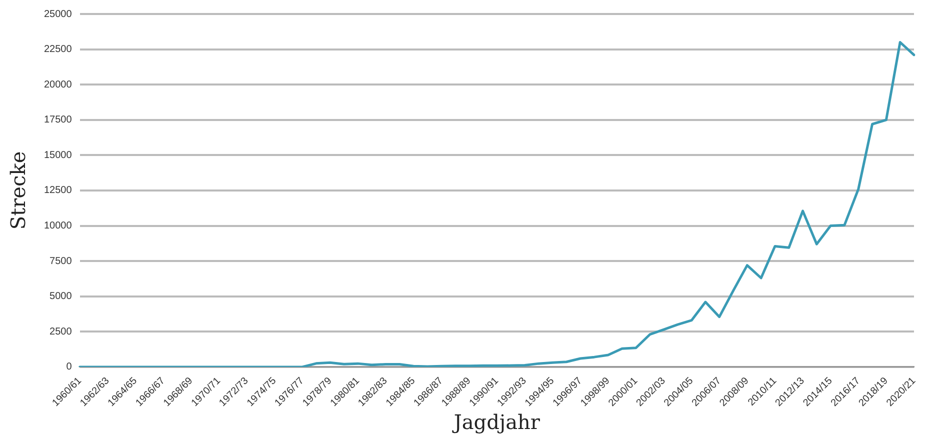  What do you see at coordinates (58, 226) in the screenshot?
I see `y-tick-label: 10000` at bounding box center [58, 226].